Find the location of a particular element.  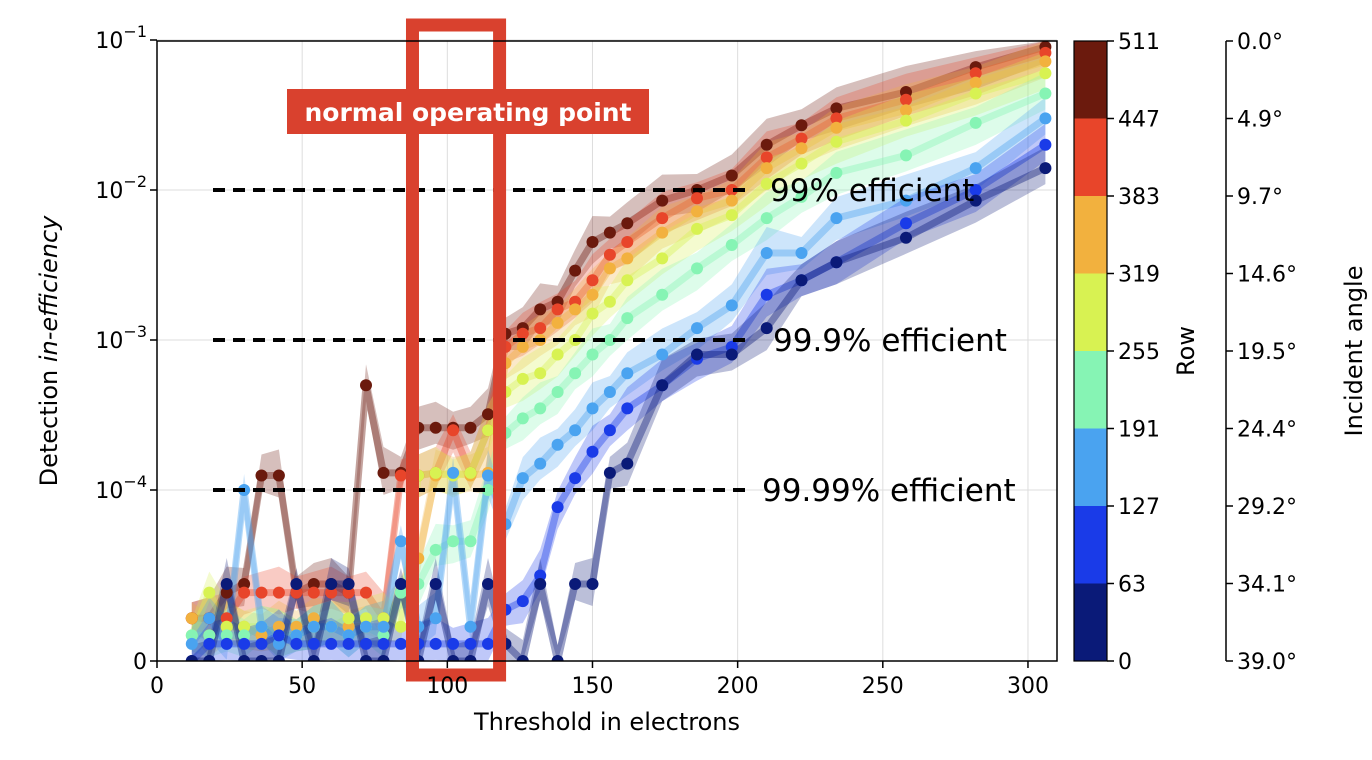

angle-tick-label: 39.0° is located at coordinates (1267, 662).